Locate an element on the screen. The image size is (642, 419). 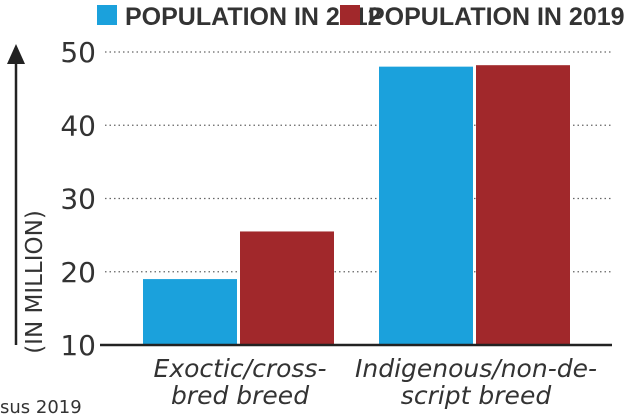
legend-swatch-2019 is located at coordinates (350, 15).